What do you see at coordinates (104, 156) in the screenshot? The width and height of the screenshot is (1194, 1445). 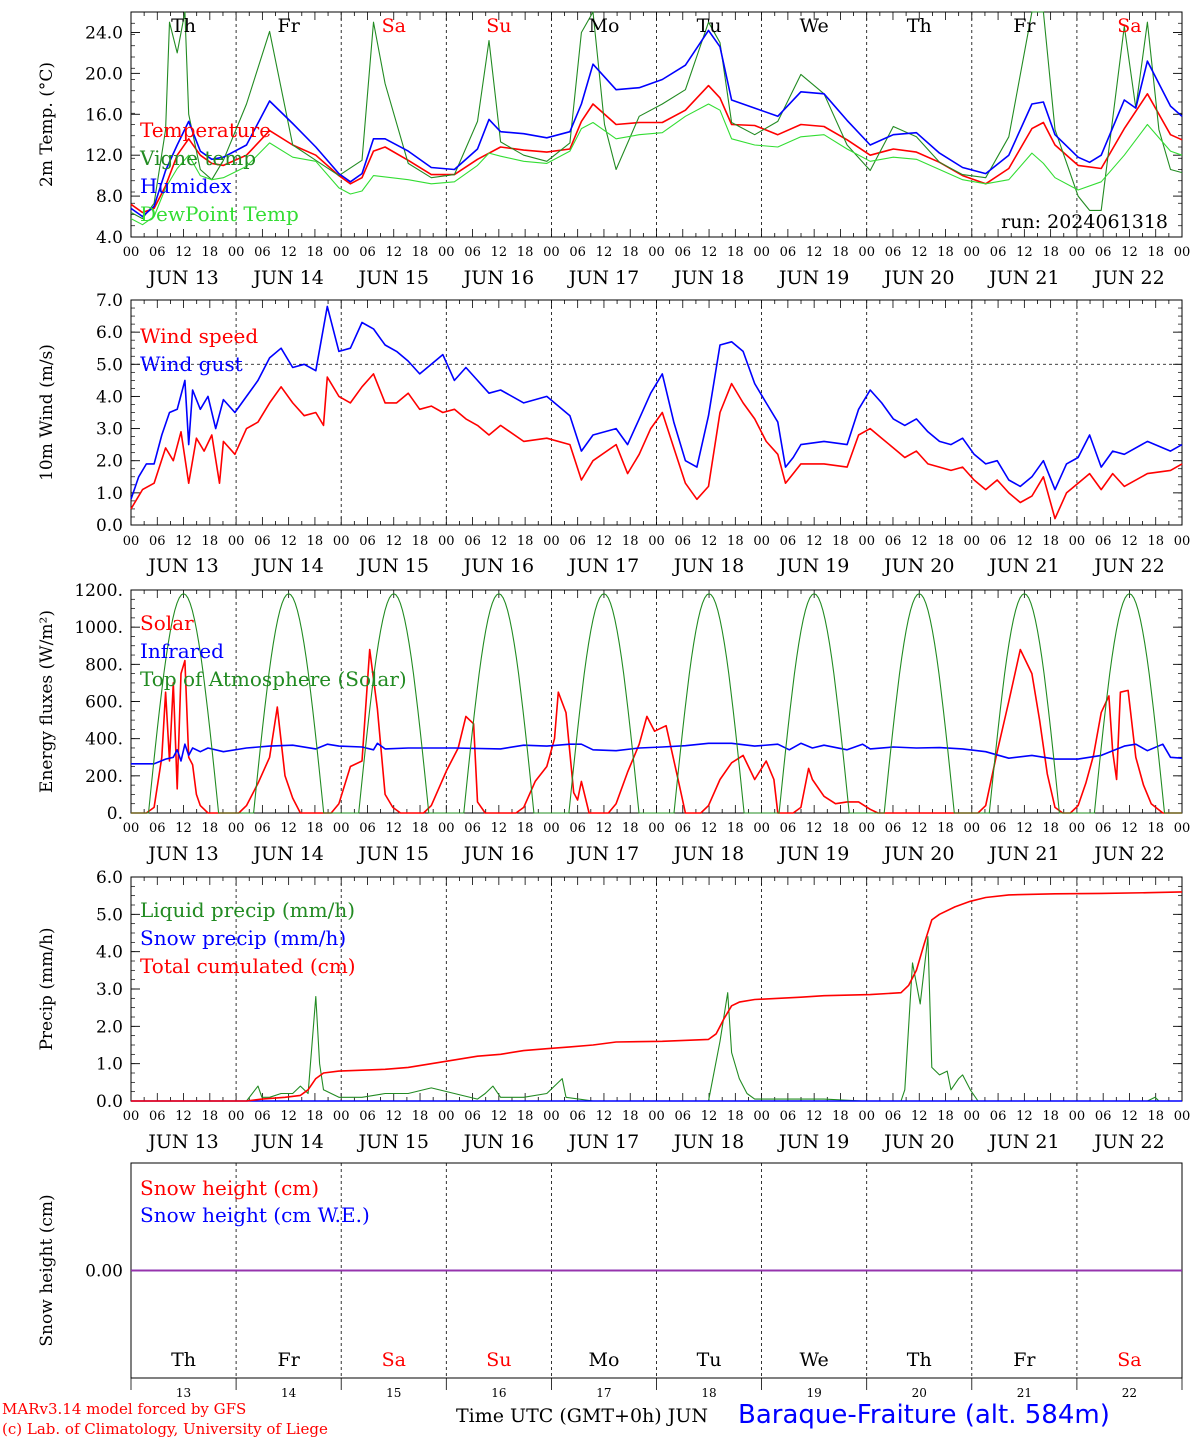 I see `y-tick-label: 12.0` at bounding box center [104, 156].